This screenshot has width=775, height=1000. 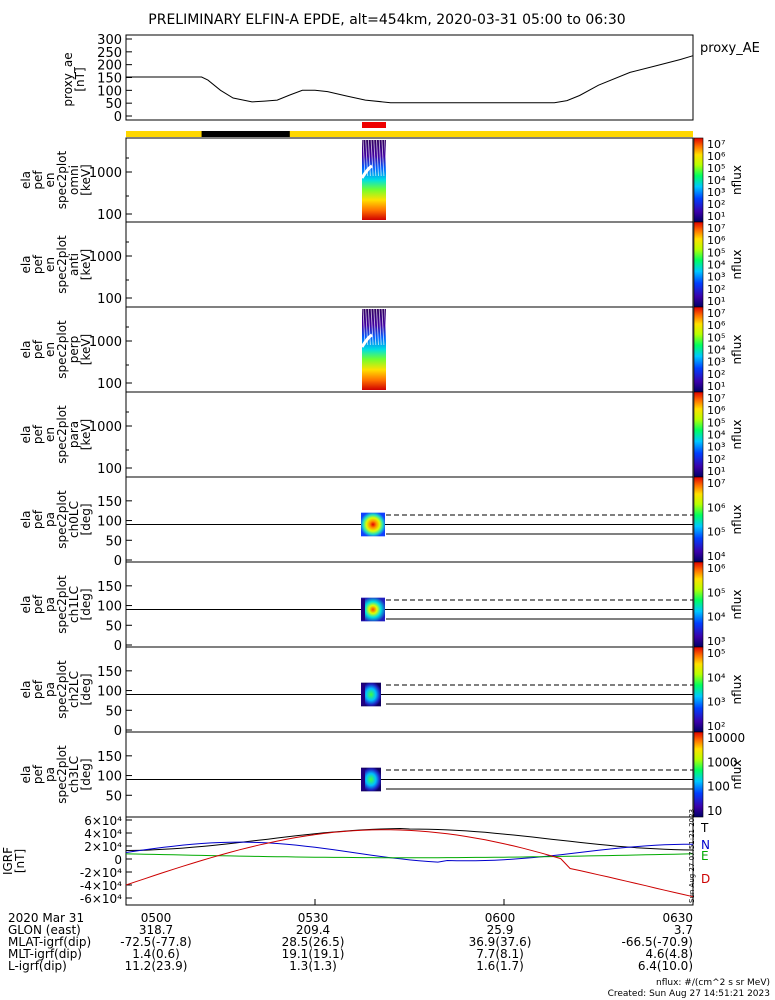 What do you see at coordinates (363, 779) in the screenshot?
I see `pa-burst-edge` at bounding box center [363, 779].